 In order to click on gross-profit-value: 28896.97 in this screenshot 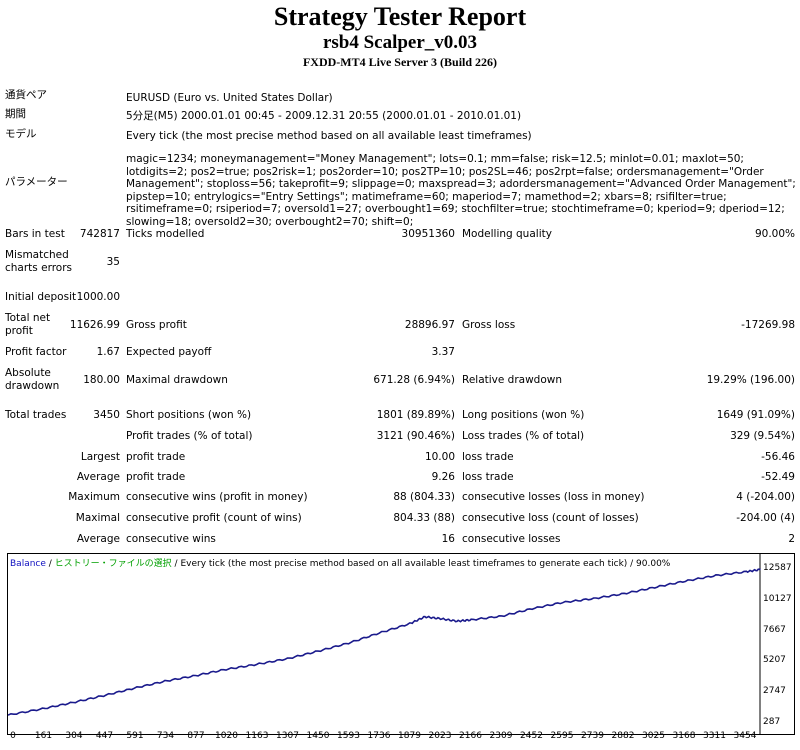, I will do `click(429, 325)`.